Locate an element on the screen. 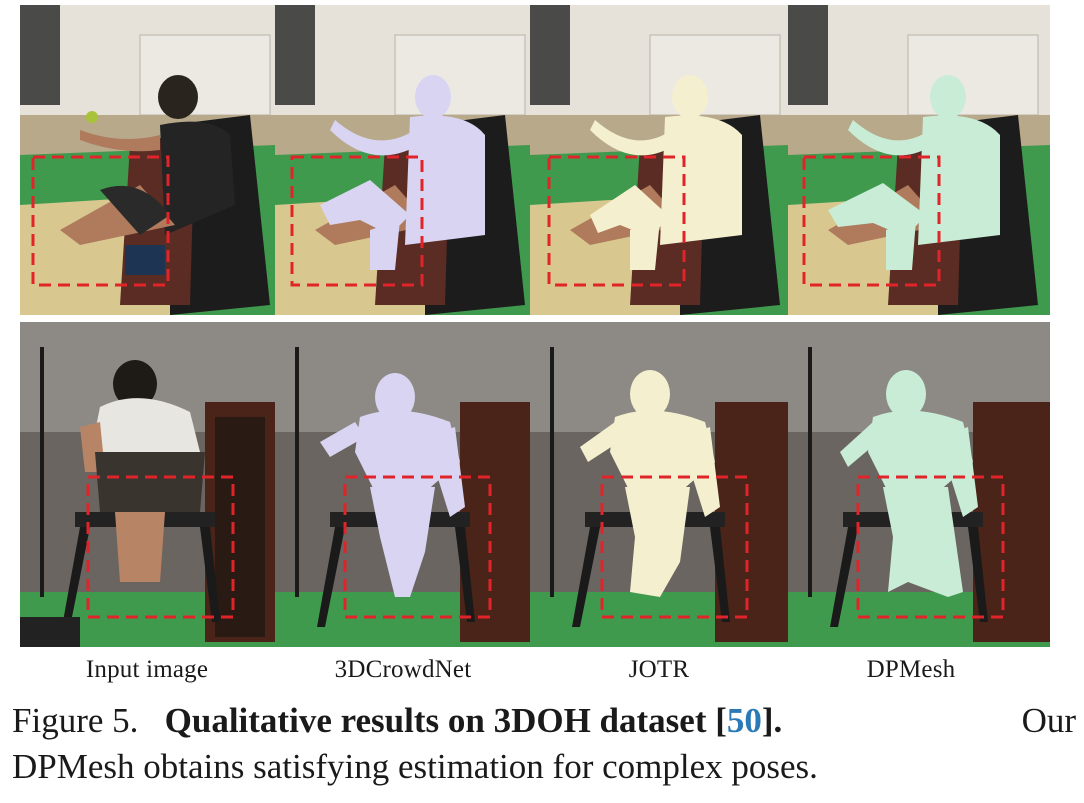 This screenshot has width=1084, height=803. column-label-dpmesh: DPMesh is located at coordinates (911, 669).